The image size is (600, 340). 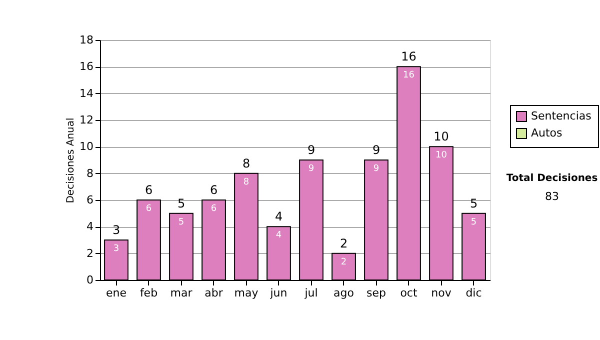 What do you see at coordinates (442, 155) in the screenshot?
I see `data-label: 10` at bounding box center [442, 155].